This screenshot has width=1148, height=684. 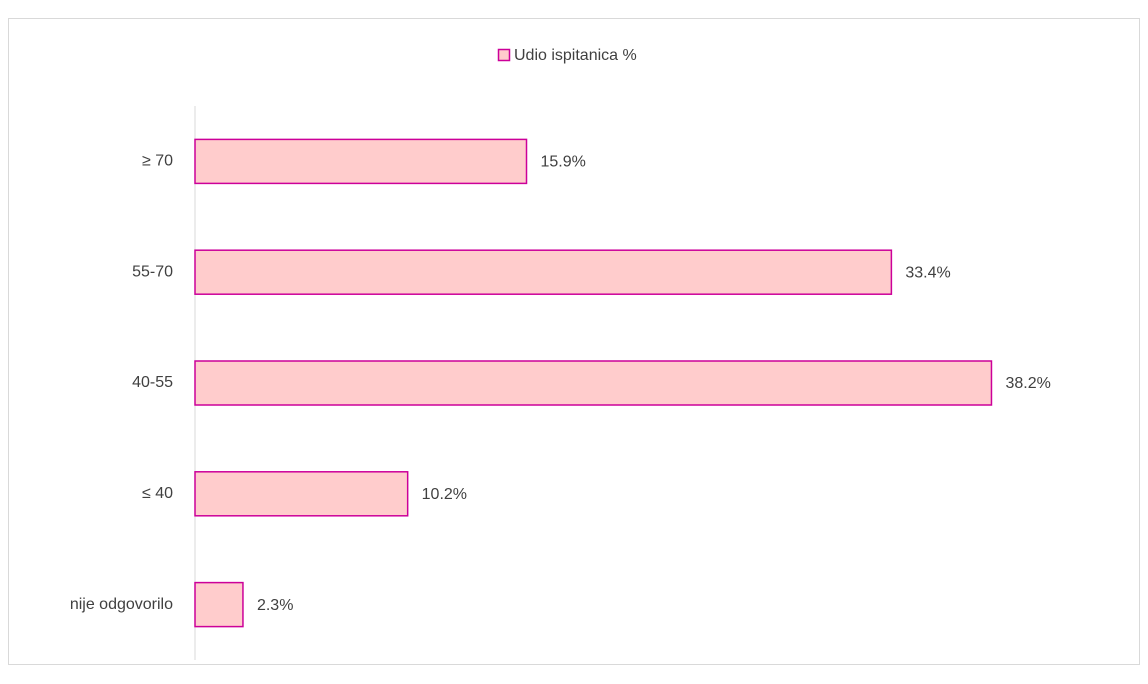 What do you see at coordinates (444, 494) in the screenshot?
I see `value-label: 10.2%` at bounding box center [444, 494].